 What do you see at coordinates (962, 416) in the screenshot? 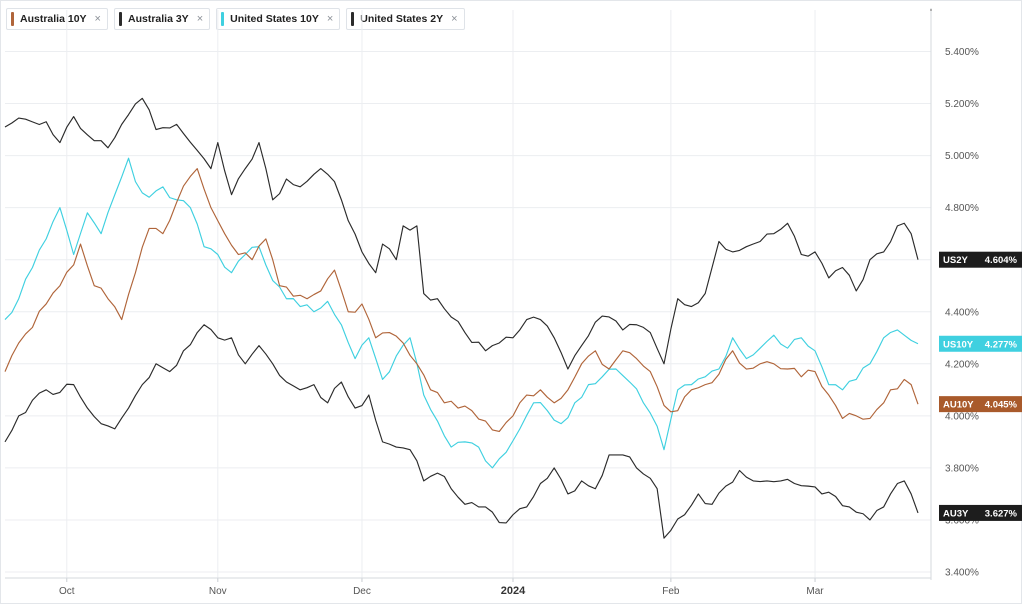
I see `y-tick-label: 4.000%` at bounding box center [962, 416].